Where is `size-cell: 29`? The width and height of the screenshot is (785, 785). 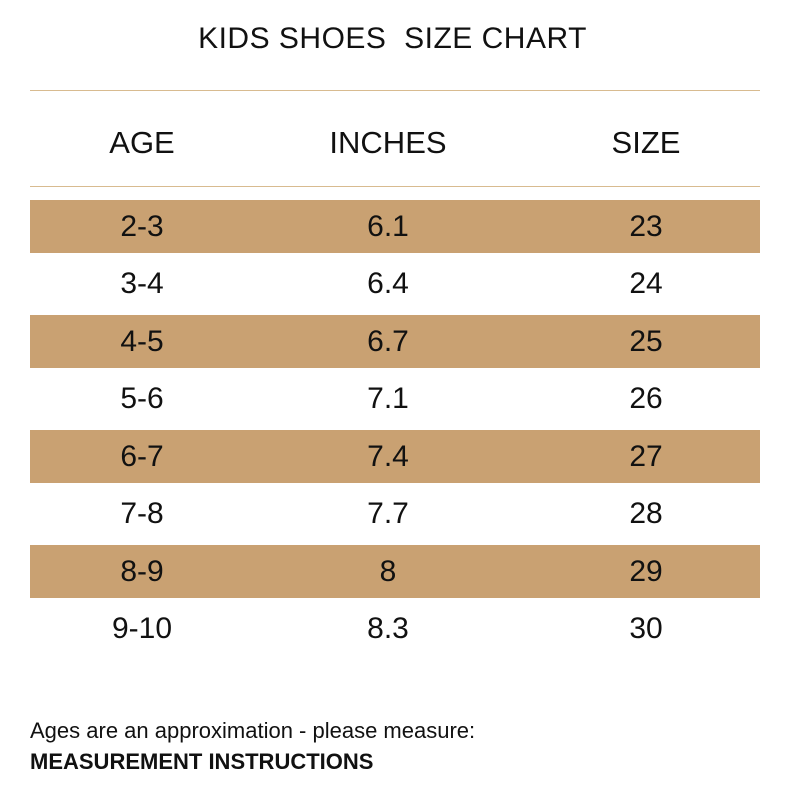
size-cell: 29 is located at coordinates (646, 571).